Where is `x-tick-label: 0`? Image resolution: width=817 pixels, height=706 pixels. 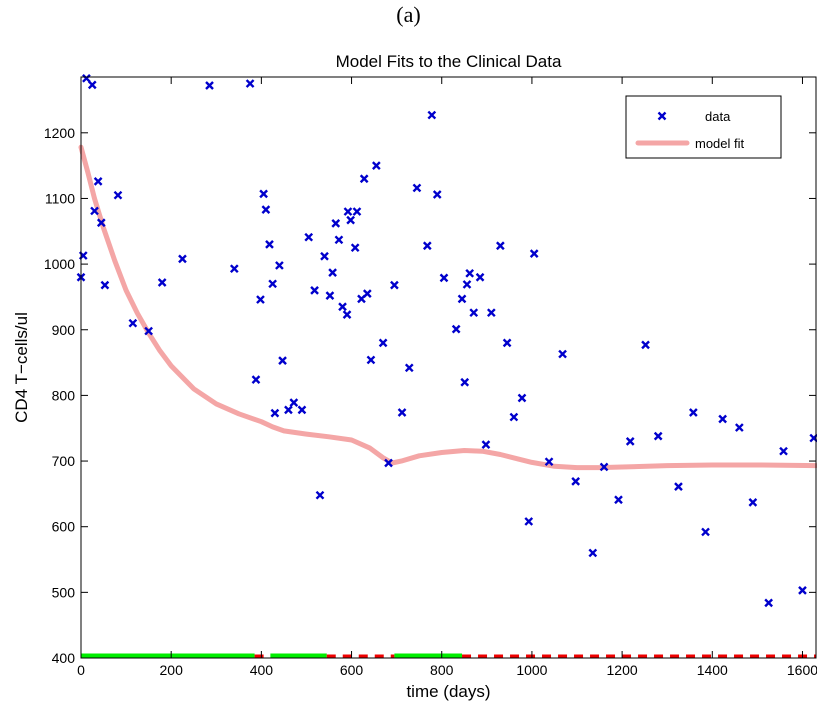
x-tick-label: 0 is located at coordinates (81, 670).